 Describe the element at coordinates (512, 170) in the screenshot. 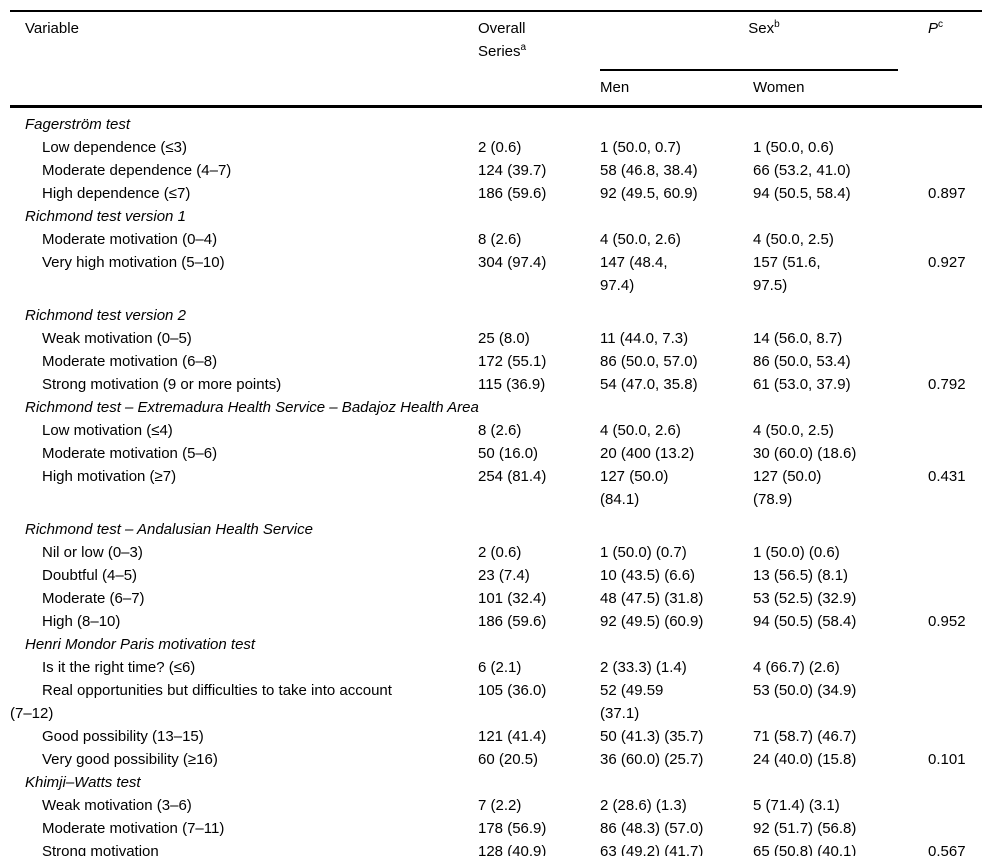

I see `overall-series-cell: 124 (39.7)` at that location.